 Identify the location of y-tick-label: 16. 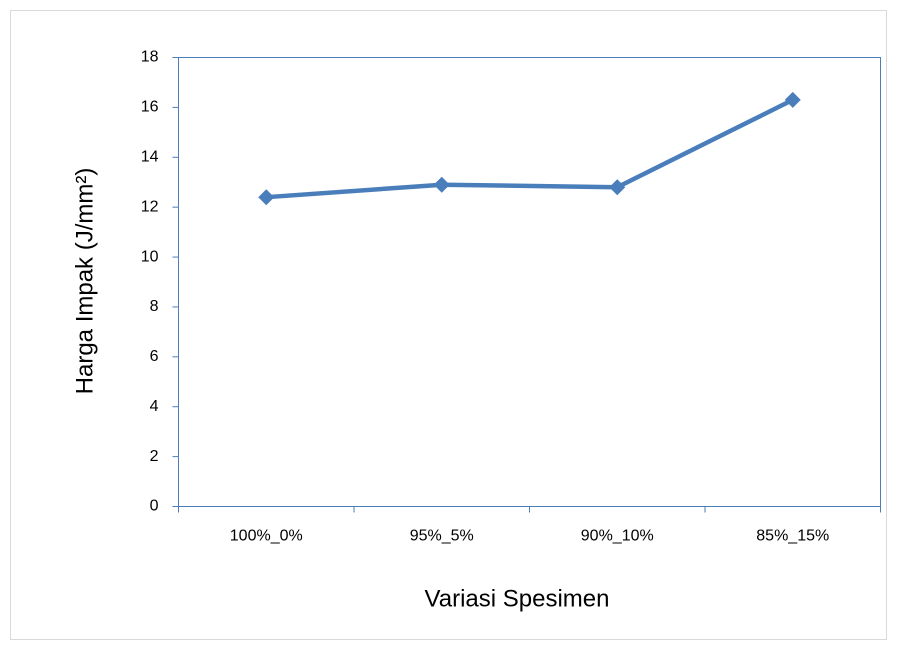
(150, 107).